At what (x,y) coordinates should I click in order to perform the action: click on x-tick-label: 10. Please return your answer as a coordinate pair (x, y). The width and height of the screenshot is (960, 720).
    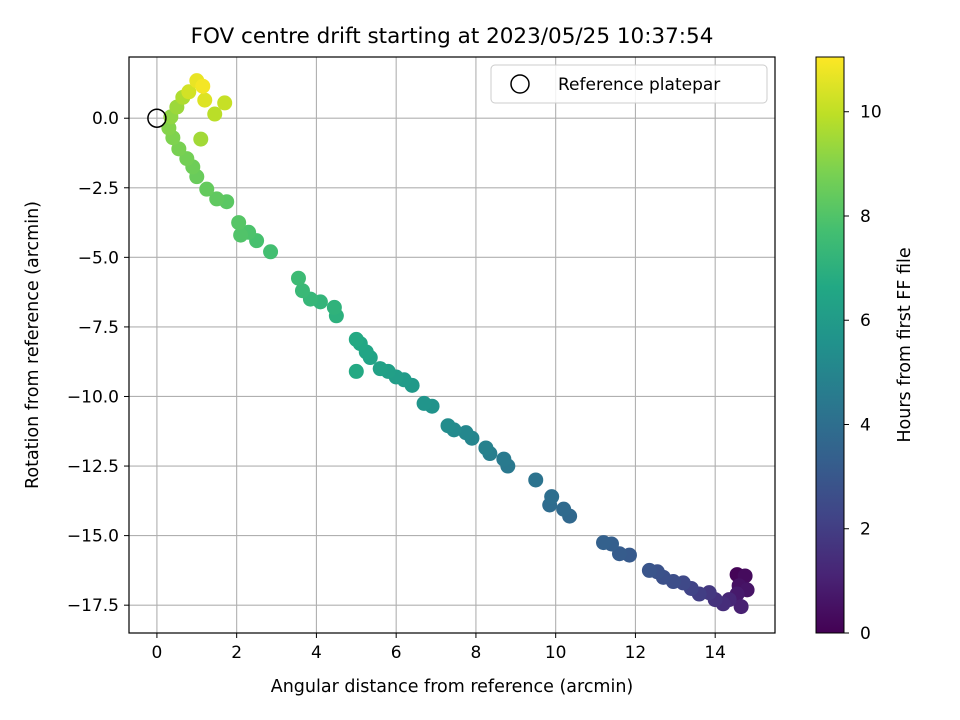
    Looking at the image, I should click on (556, 653).